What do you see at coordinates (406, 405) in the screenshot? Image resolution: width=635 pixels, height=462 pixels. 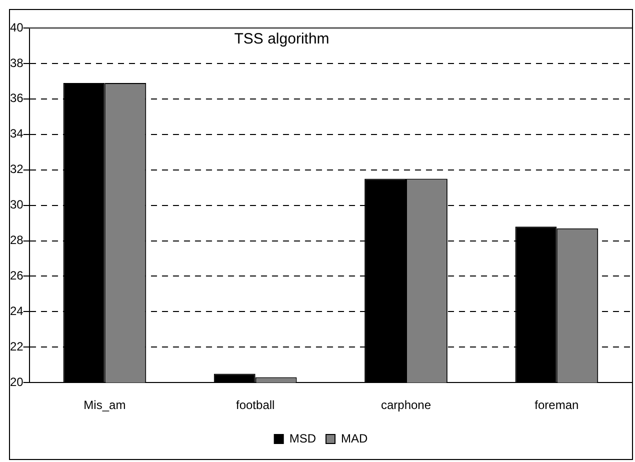 I see `x-tick-label: carphone` at bounding box center [406, 405].